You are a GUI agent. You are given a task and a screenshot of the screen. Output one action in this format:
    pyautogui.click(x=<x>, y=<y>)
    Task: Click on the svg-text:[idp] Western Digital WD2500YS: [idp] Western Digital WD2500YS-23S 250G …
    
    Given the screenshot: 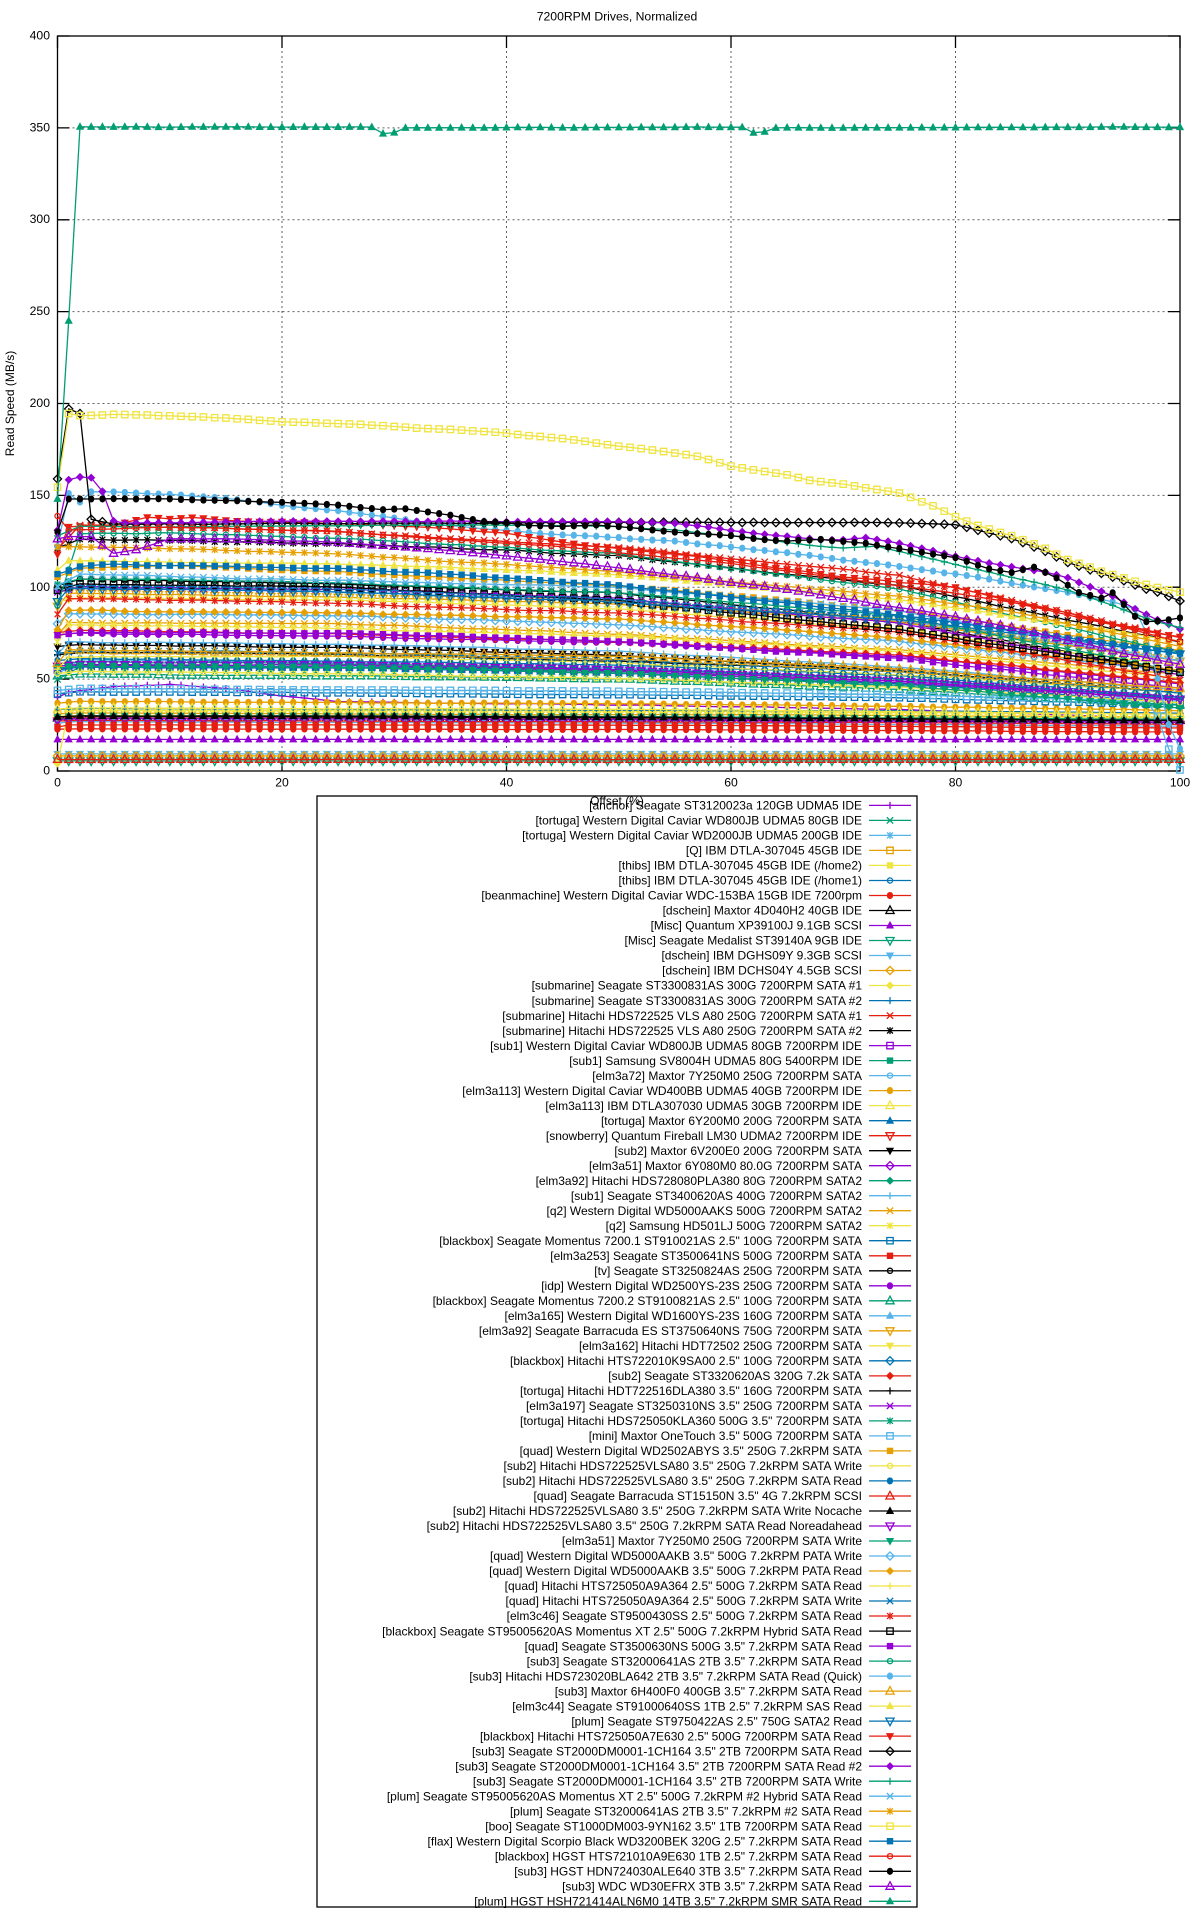 What is the action you would take?
    pyautogui.click(x=701, y=1286)
    